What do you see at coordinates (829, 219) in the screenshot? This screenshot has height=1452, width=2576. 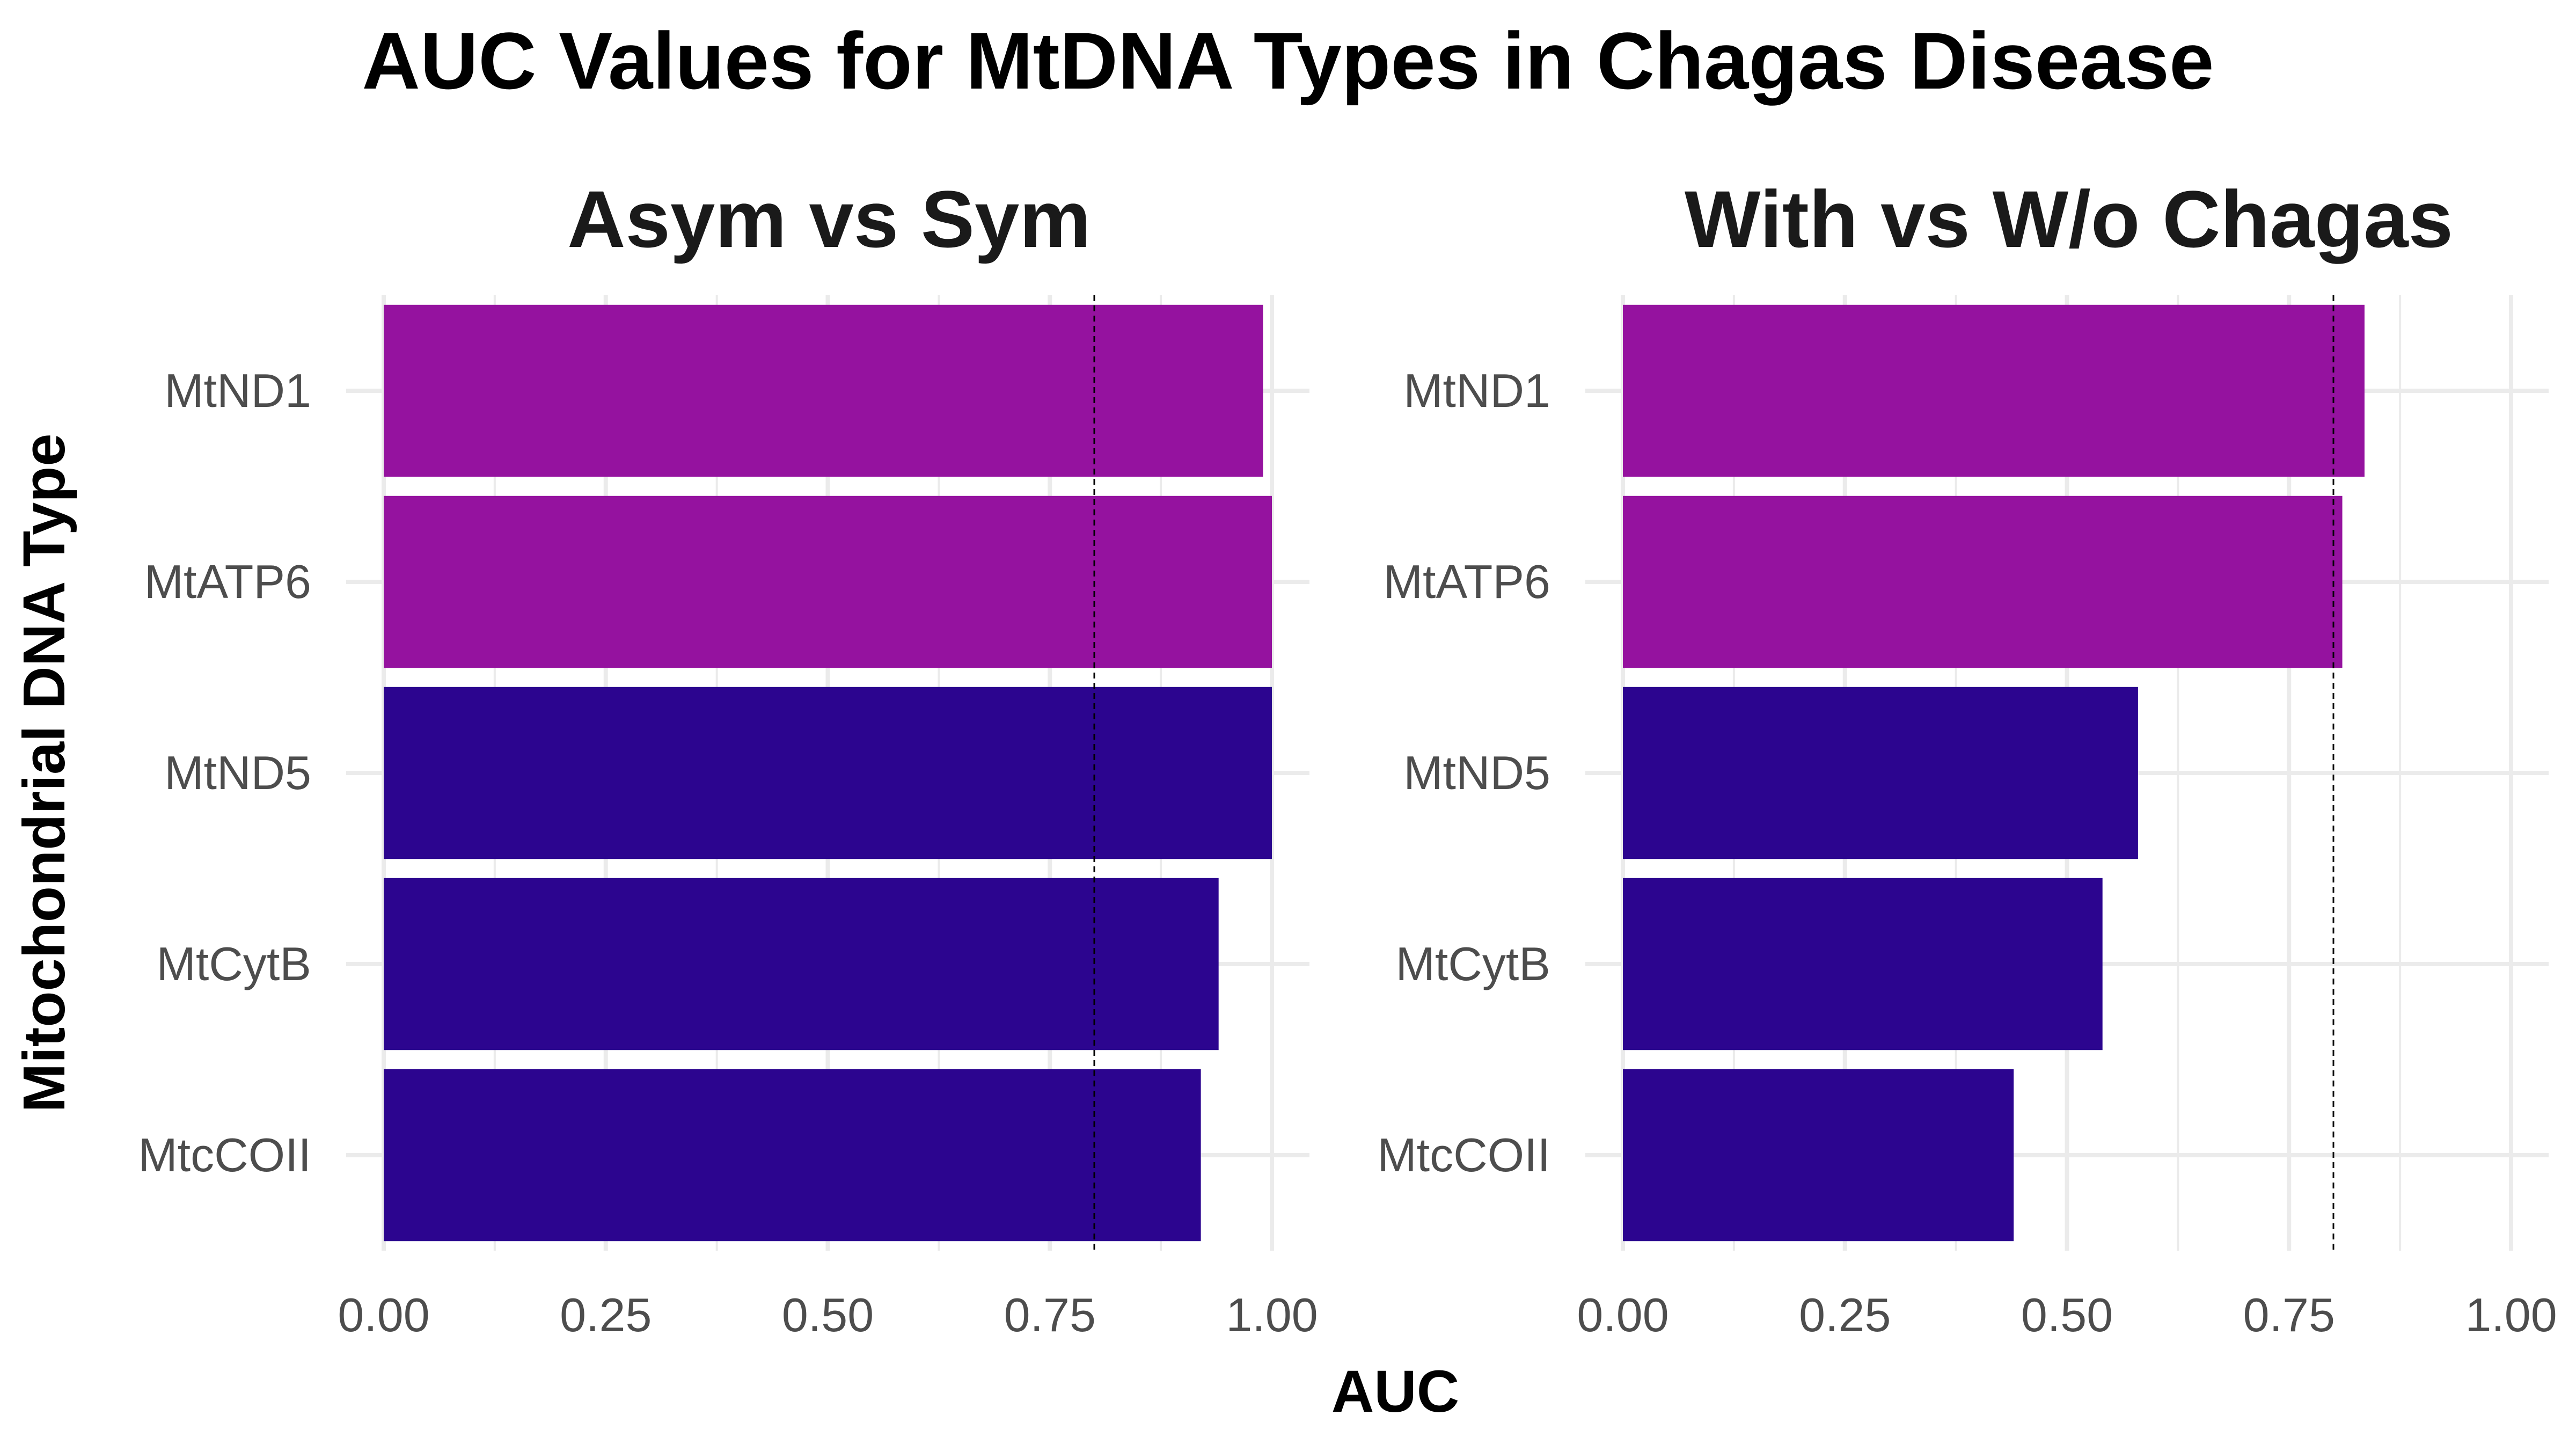 I see `panel-title: Asym vs Sym` at bounding box center [829, 219].